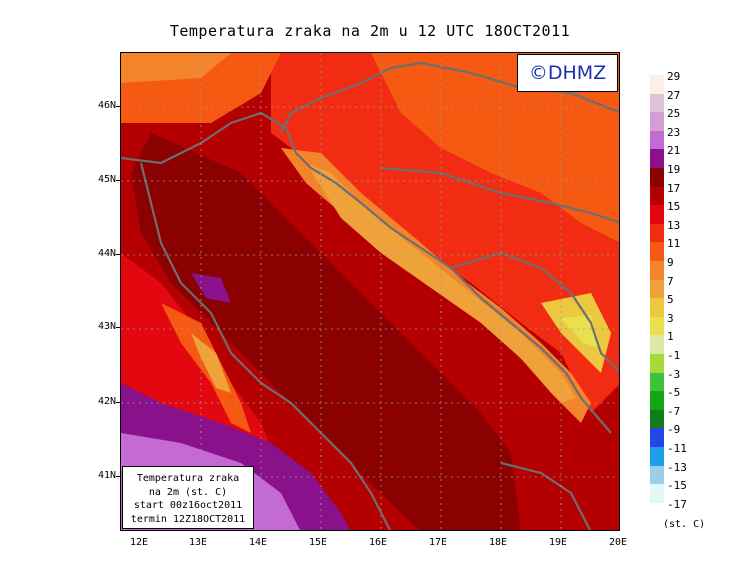 The width and height of the screenshot is (740, 582). What do you see at coordinates (677, 486) in the screenshot?
I see `legend-label: -15` at bounding box center [677, 486].